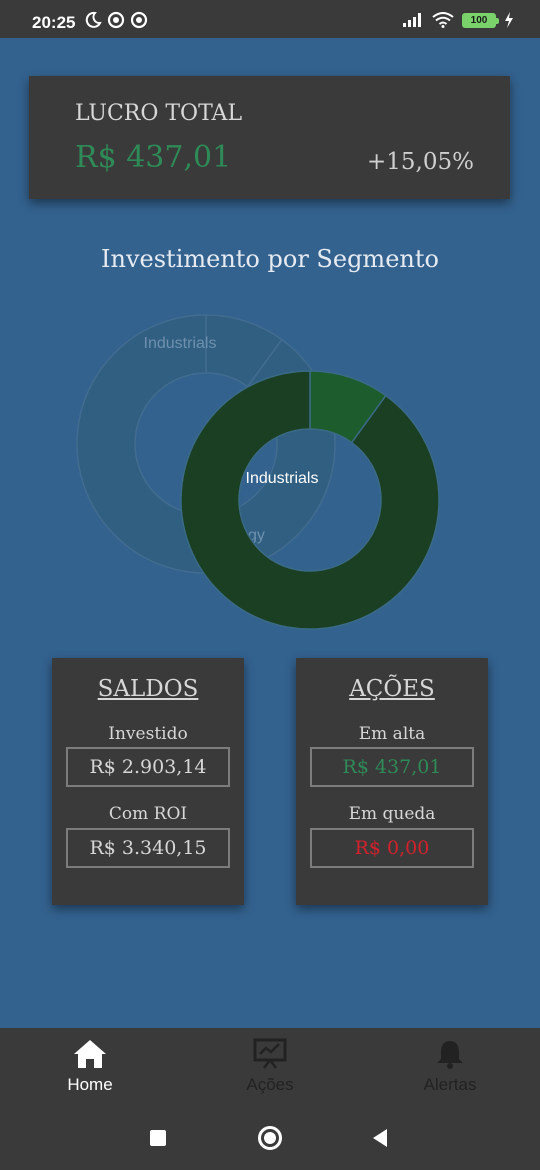 The image size is (540, 1170). I want to click on com-roi-label: Com ROI, so click(148, 814).